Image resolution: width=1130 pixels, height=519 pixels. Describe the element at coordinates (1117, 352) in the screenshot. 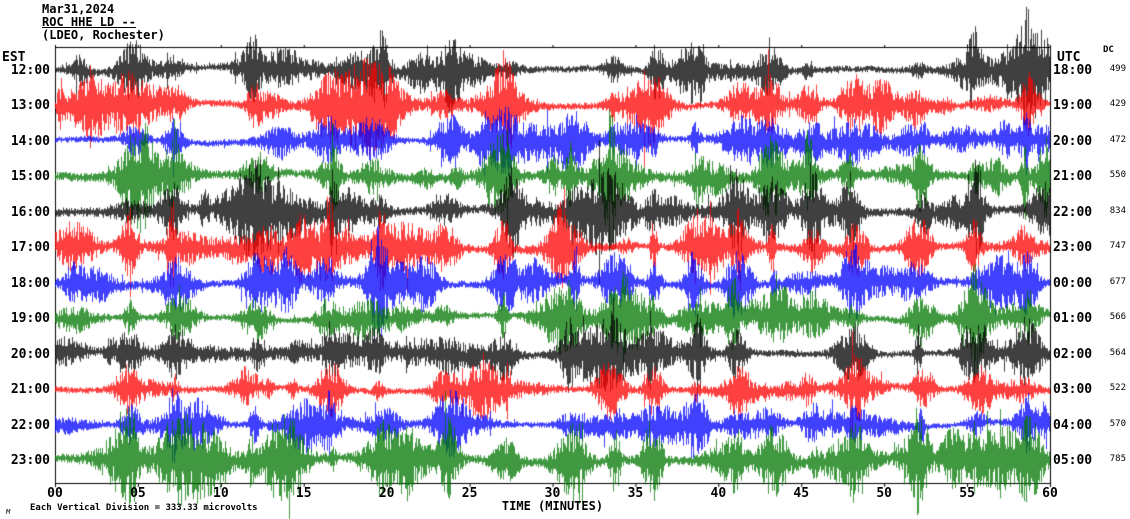

I see `dc-value: 564` at that location.